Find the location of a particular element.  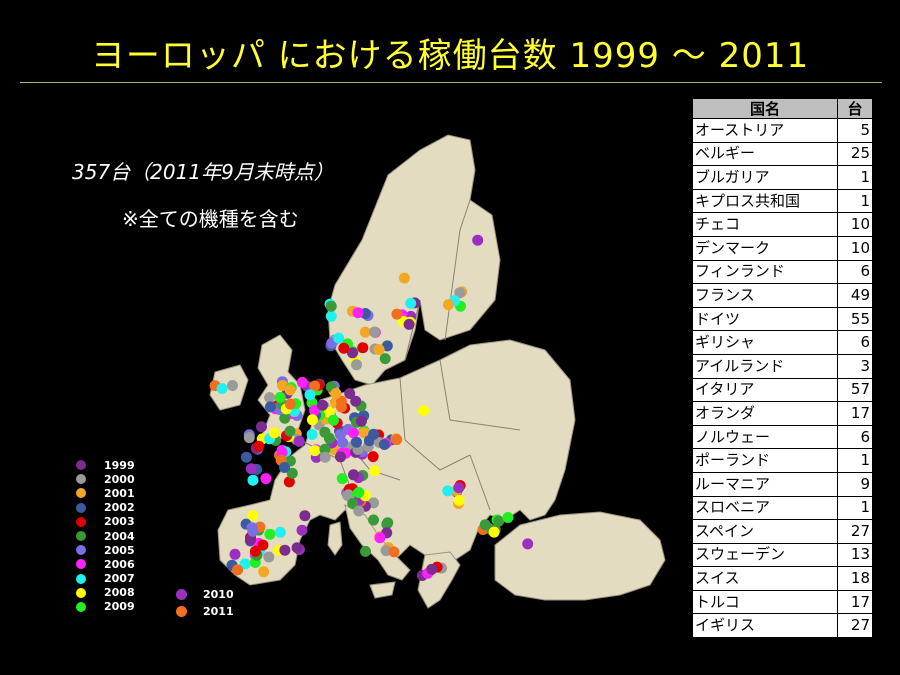

legend-item: 2011 is located at coordinates (205, 611).